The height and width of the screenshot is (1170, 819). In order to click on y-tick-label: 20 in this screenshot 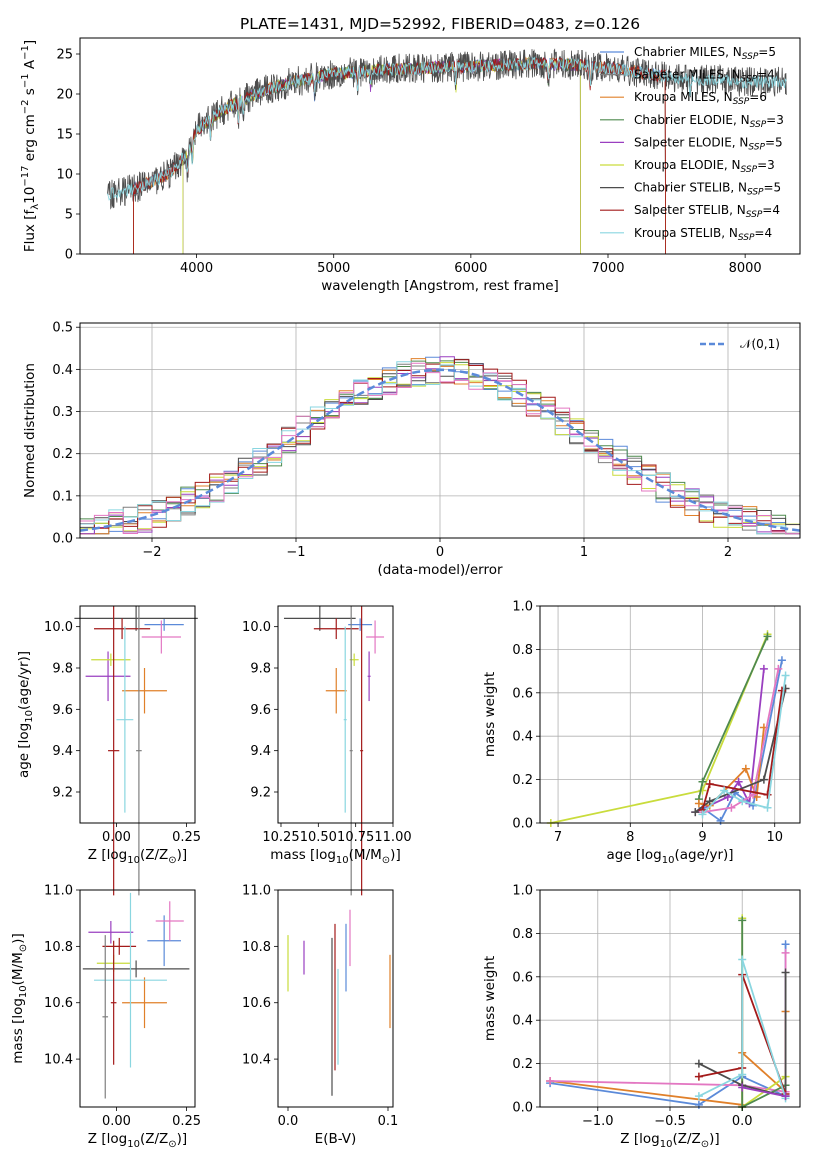, I will do `click(64, 95)`.